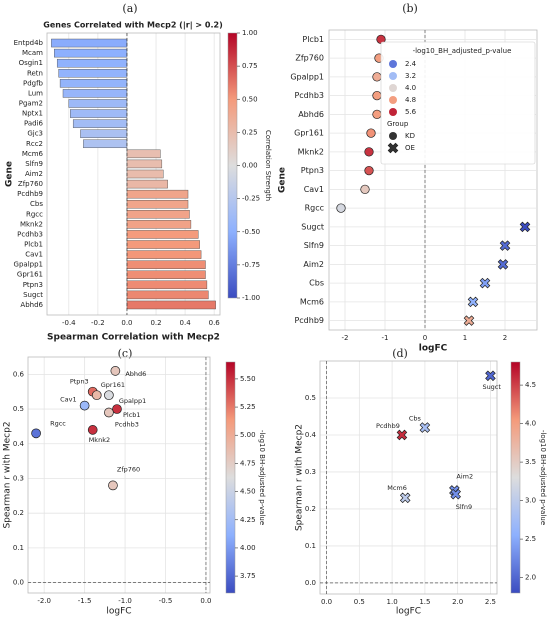 This screenshot has height=622, width=550. I want to click on legend-title: Group, so click(398, 124).